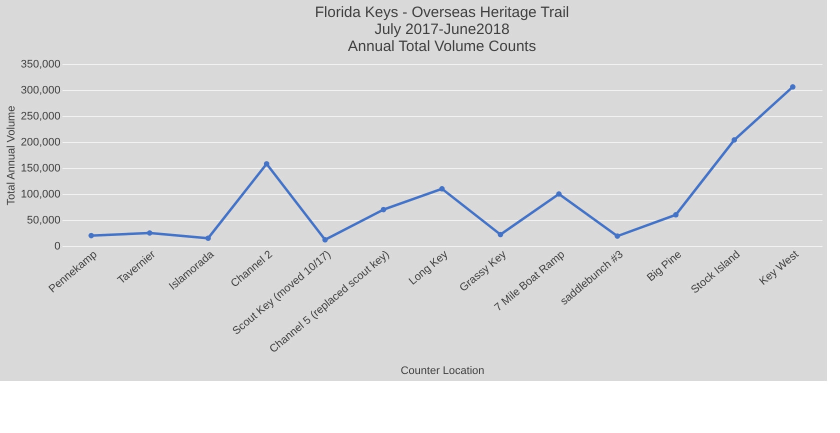  I want to click on y-tick-label: 200,000, so click(40, 142).